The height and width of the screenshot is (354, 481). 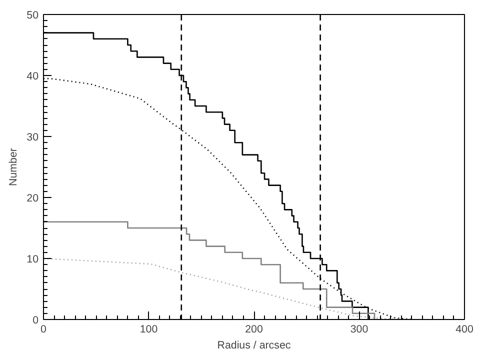 I want to click on y-tick-label: 30, so click(x=32, y=138).